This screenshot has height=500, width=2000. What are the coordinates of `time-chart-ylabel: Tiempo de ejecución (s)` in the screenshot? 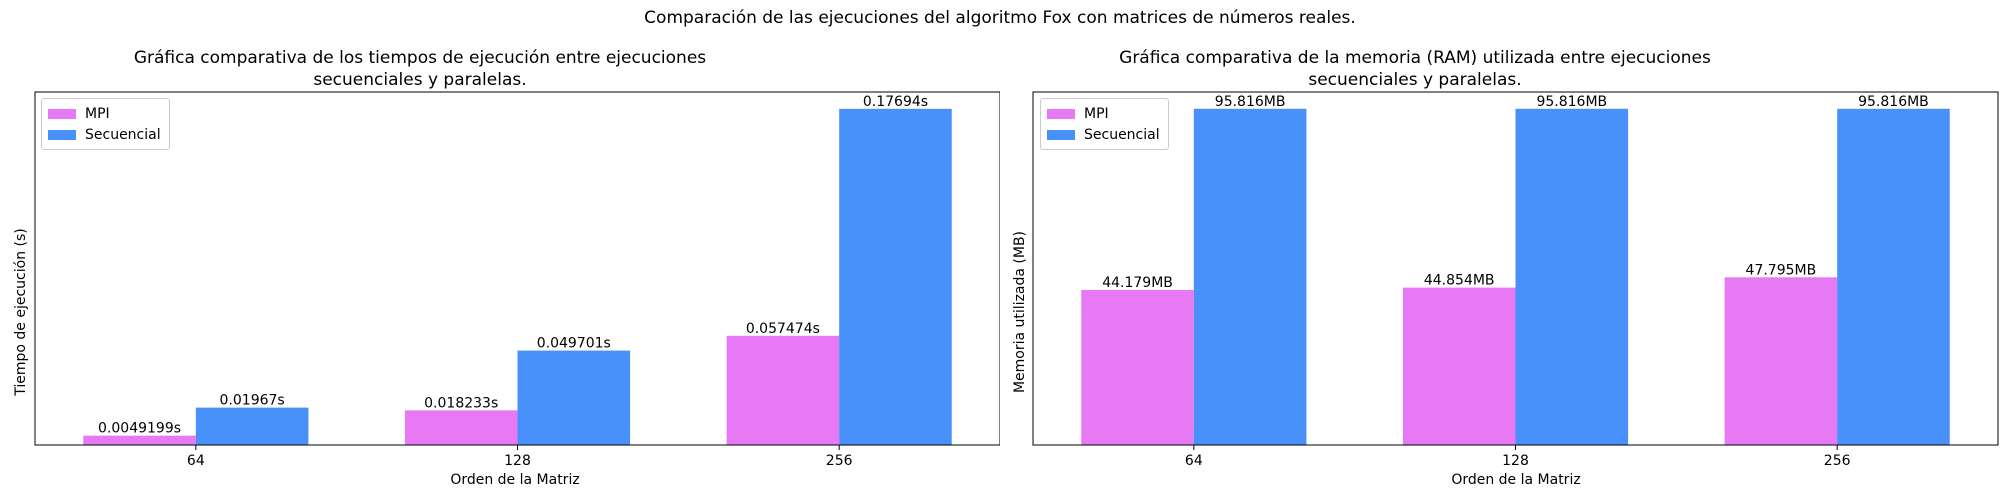 It's located at (21, 312).